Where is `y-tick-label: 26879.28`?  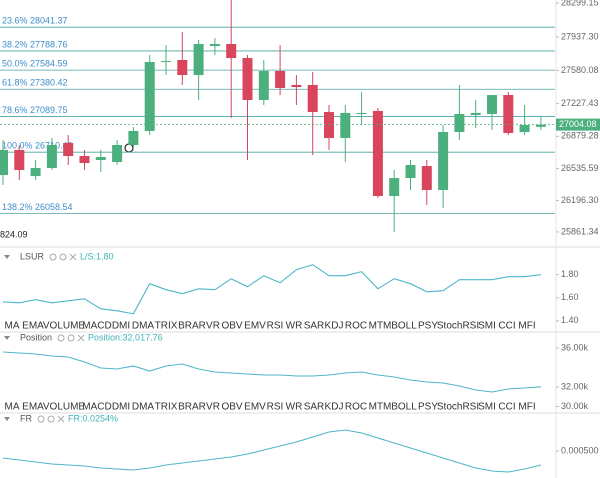
y-tick-label: 26879.28 is located at coordinates (580, 136).